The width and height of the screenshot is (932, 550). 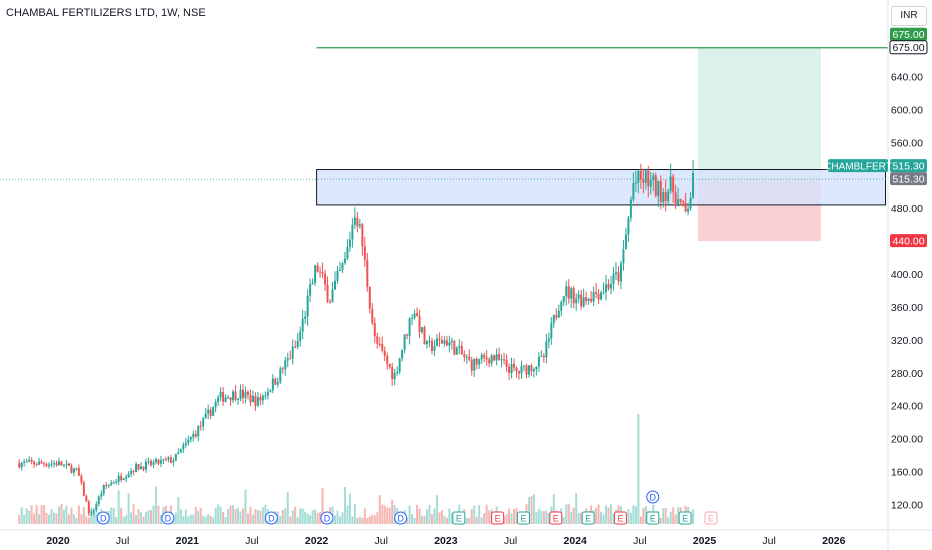 I want to click on dividend-marker, so click(x=401, y=518).